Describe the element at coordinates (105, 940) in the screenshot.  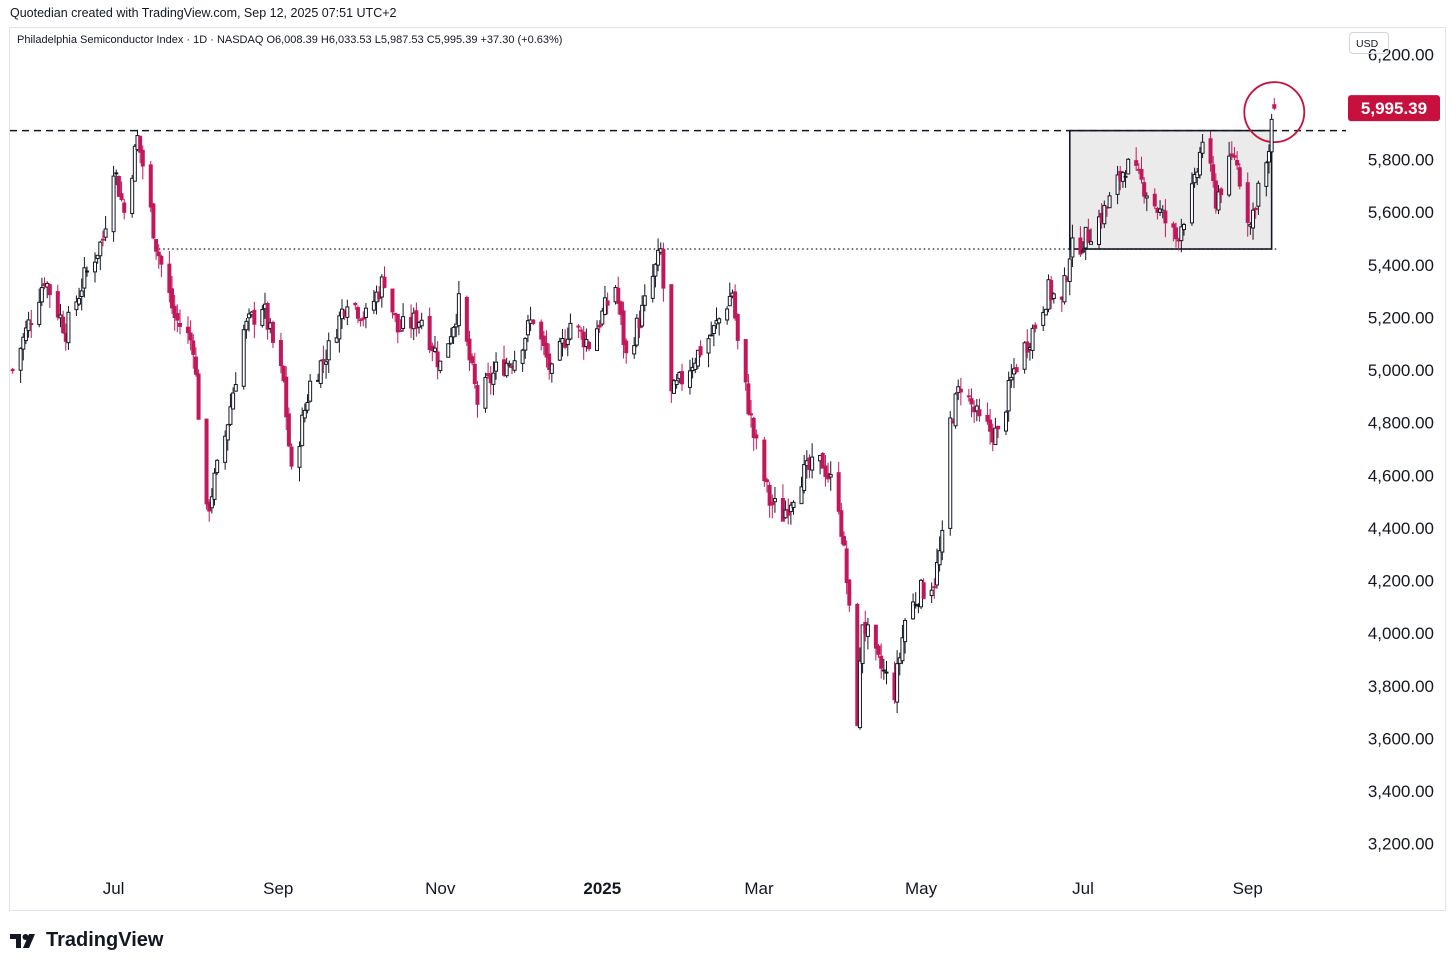
I see `brand-name: TradingView` at that location.